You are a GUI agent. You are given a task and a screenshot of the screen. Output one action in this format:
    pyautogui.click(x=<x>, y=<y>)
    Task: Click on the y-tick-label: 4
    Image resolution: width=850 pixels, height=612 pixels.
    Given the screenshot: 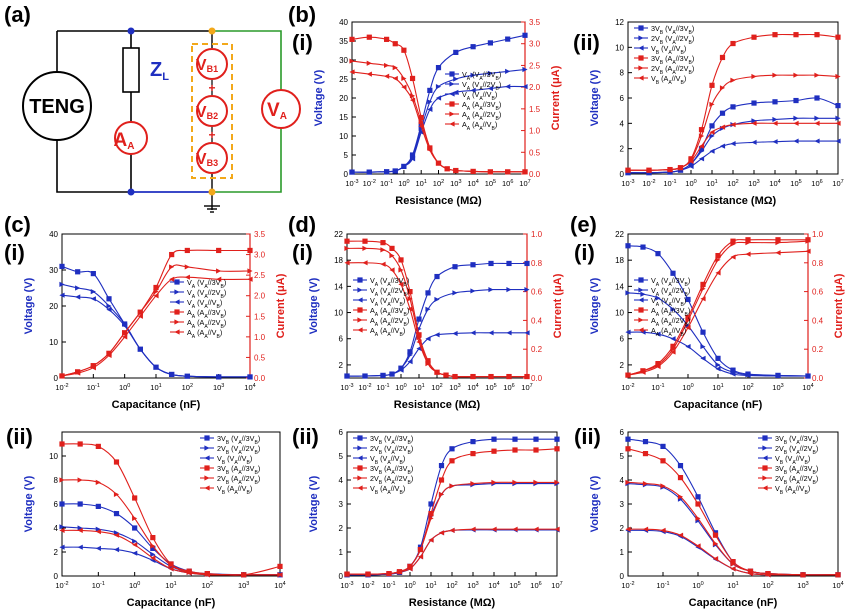 What is the action you would take?
    pyautogui.click(x=56, y=528)
    